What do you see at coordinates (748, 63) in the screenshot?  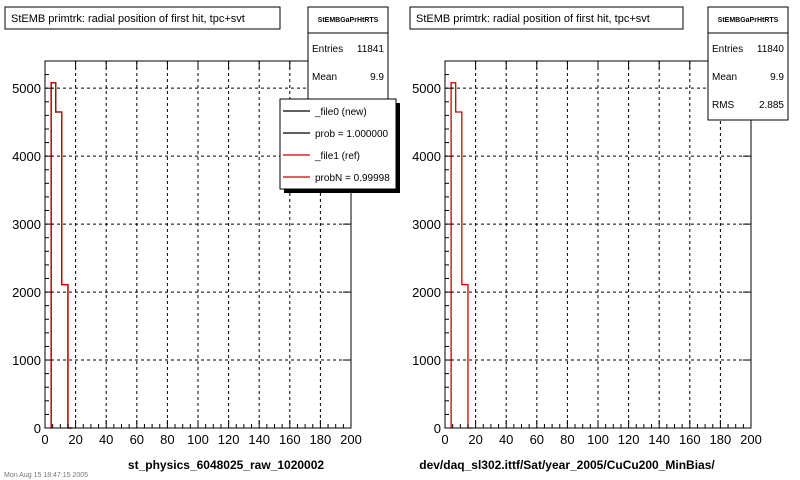 I see `stats-box` at bounding box center [748, 63].